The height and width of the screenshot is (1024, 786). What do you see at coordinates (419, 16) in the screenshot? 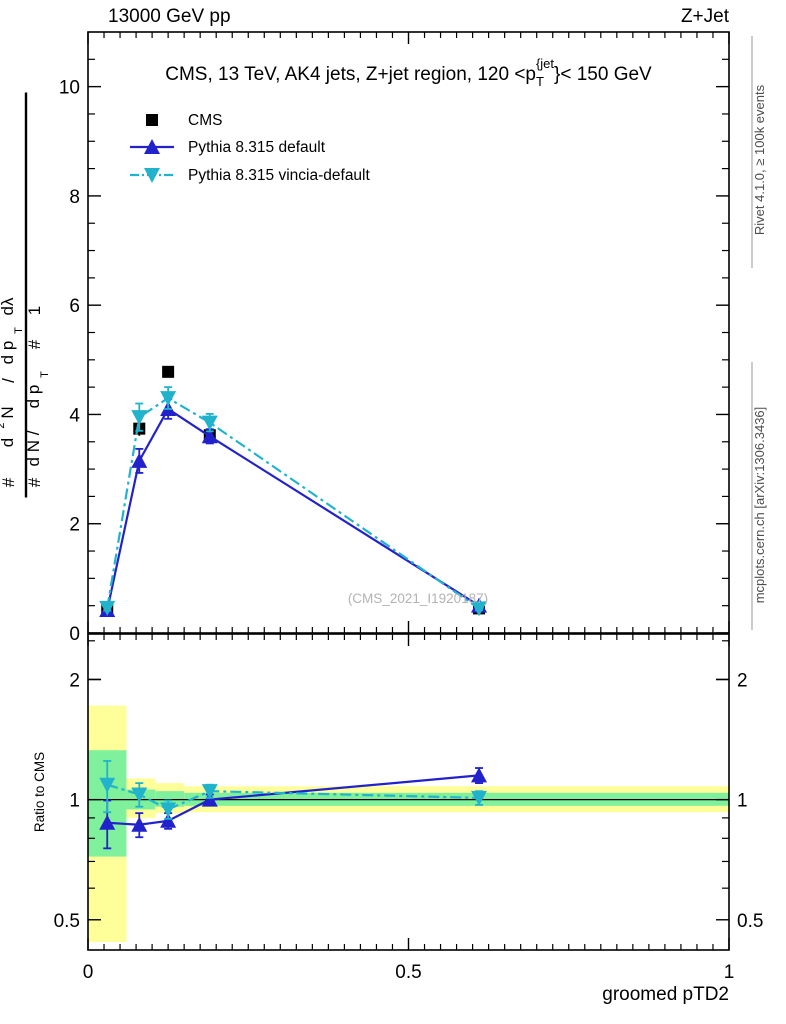
I see `header-row: 13000 GeV pp Z+Jet` at bounding box center [419, 16].